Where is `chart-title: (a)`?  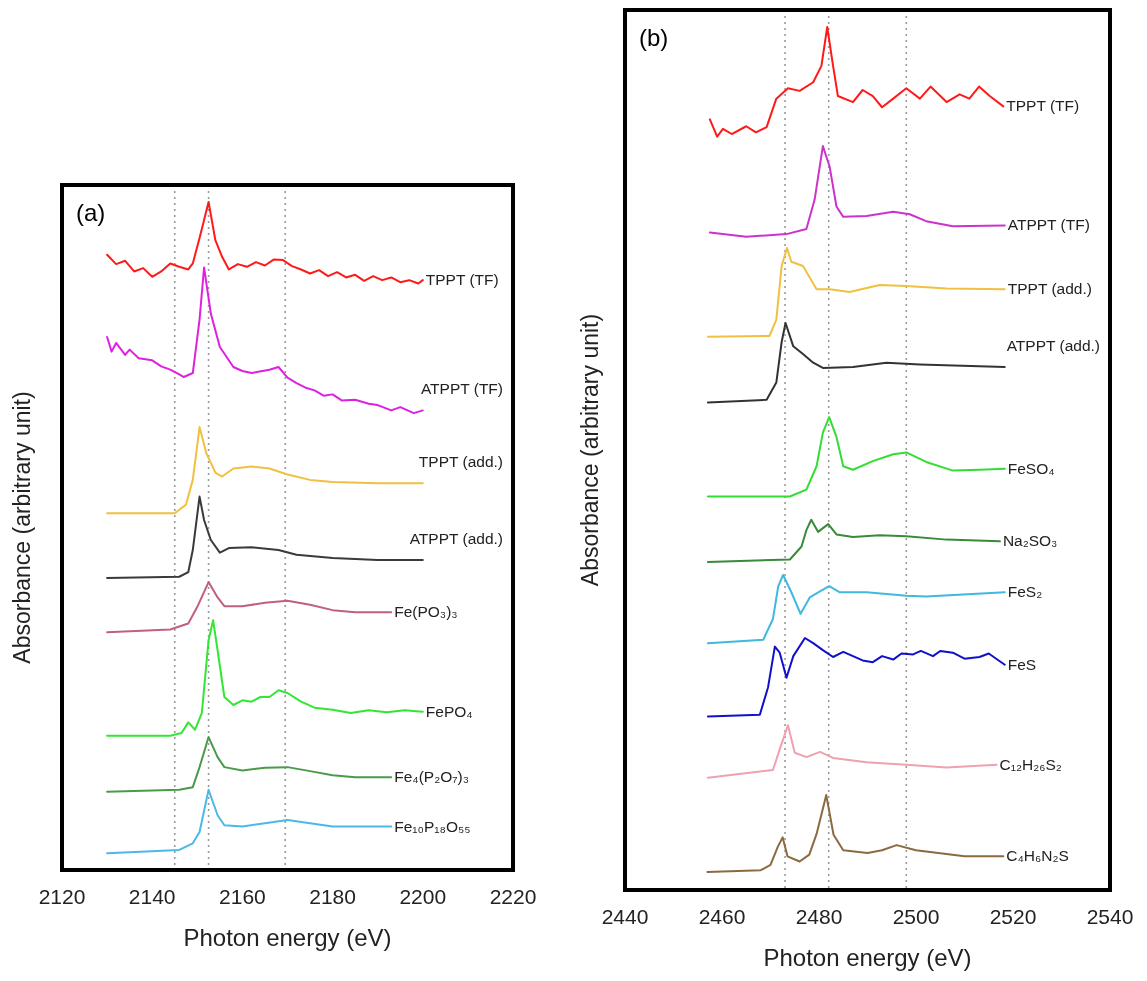
chart-title: (a) is located at coordinates (91, 212).